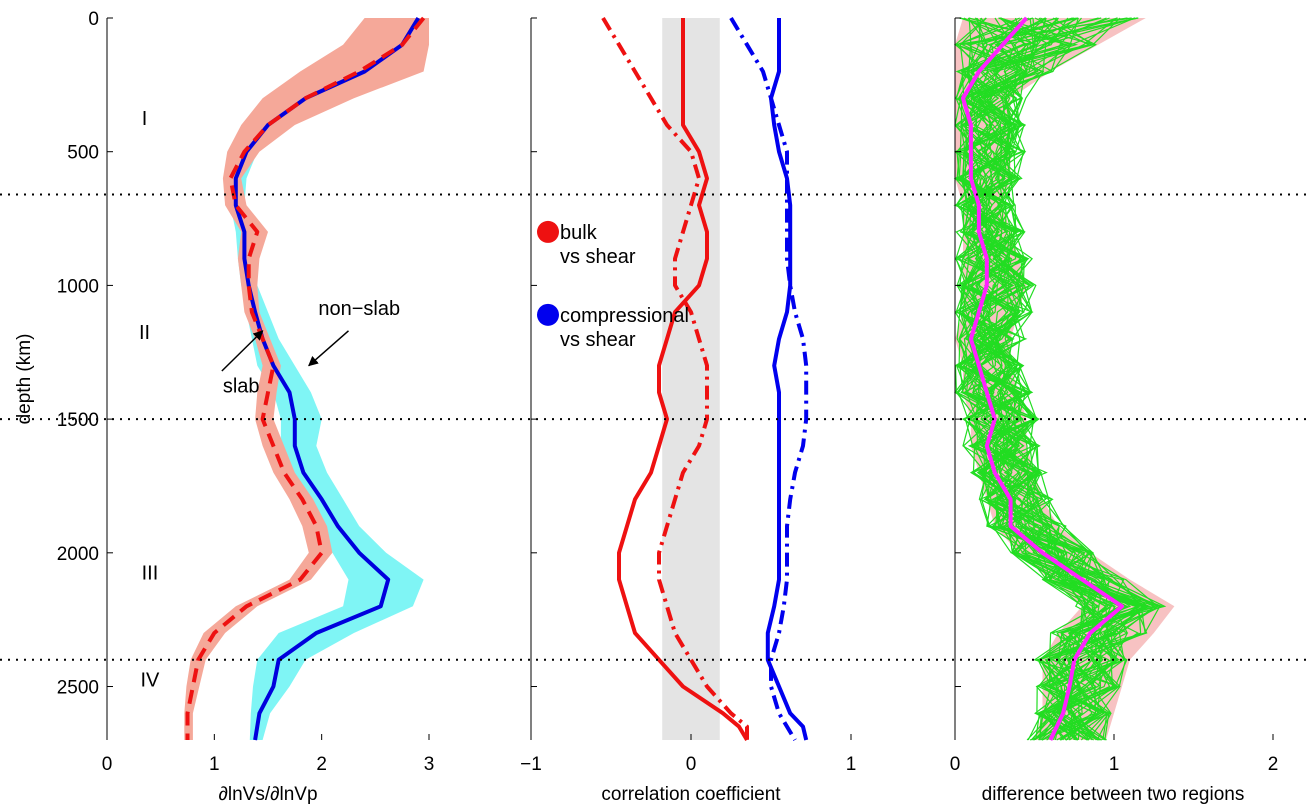 The image size is (1309, 812). What do you see at coordinates (429, 764) in the screenshot?
I see `x-tick-label: 3` at bounding box center [429, 764].